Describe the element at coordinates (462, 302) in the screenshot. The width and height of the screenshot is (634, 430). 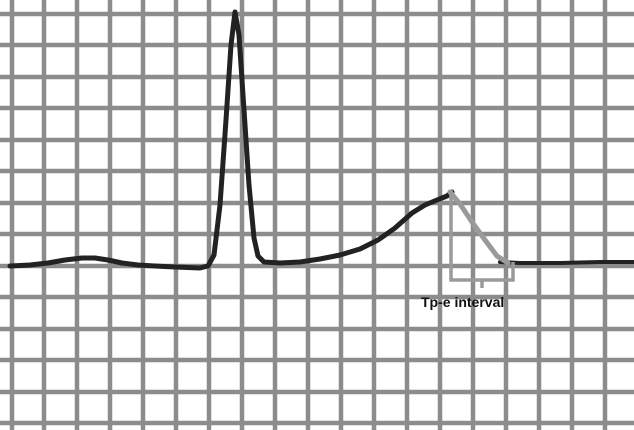
I see `tpe-interval-label: Tp-e interval` at that location.